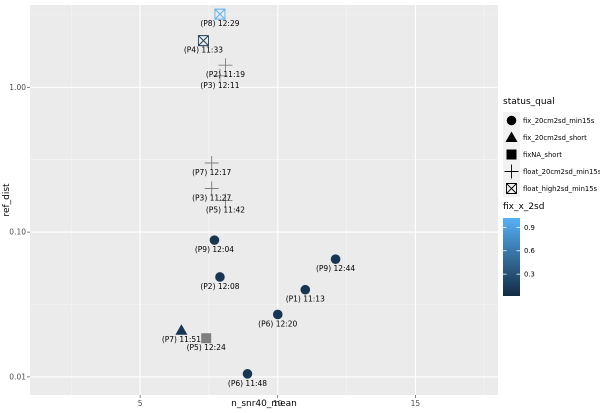  I want to click on legend-key-circle, so click(511, 120).